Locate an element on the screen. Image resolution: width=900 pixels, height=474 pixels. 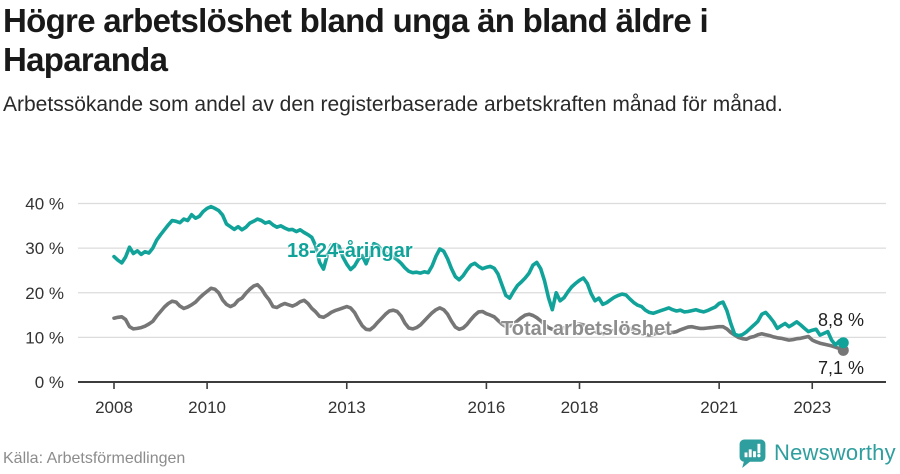
source-attribution: Källa: Arbetsförmedlingen is located at coordinates (94, 458).